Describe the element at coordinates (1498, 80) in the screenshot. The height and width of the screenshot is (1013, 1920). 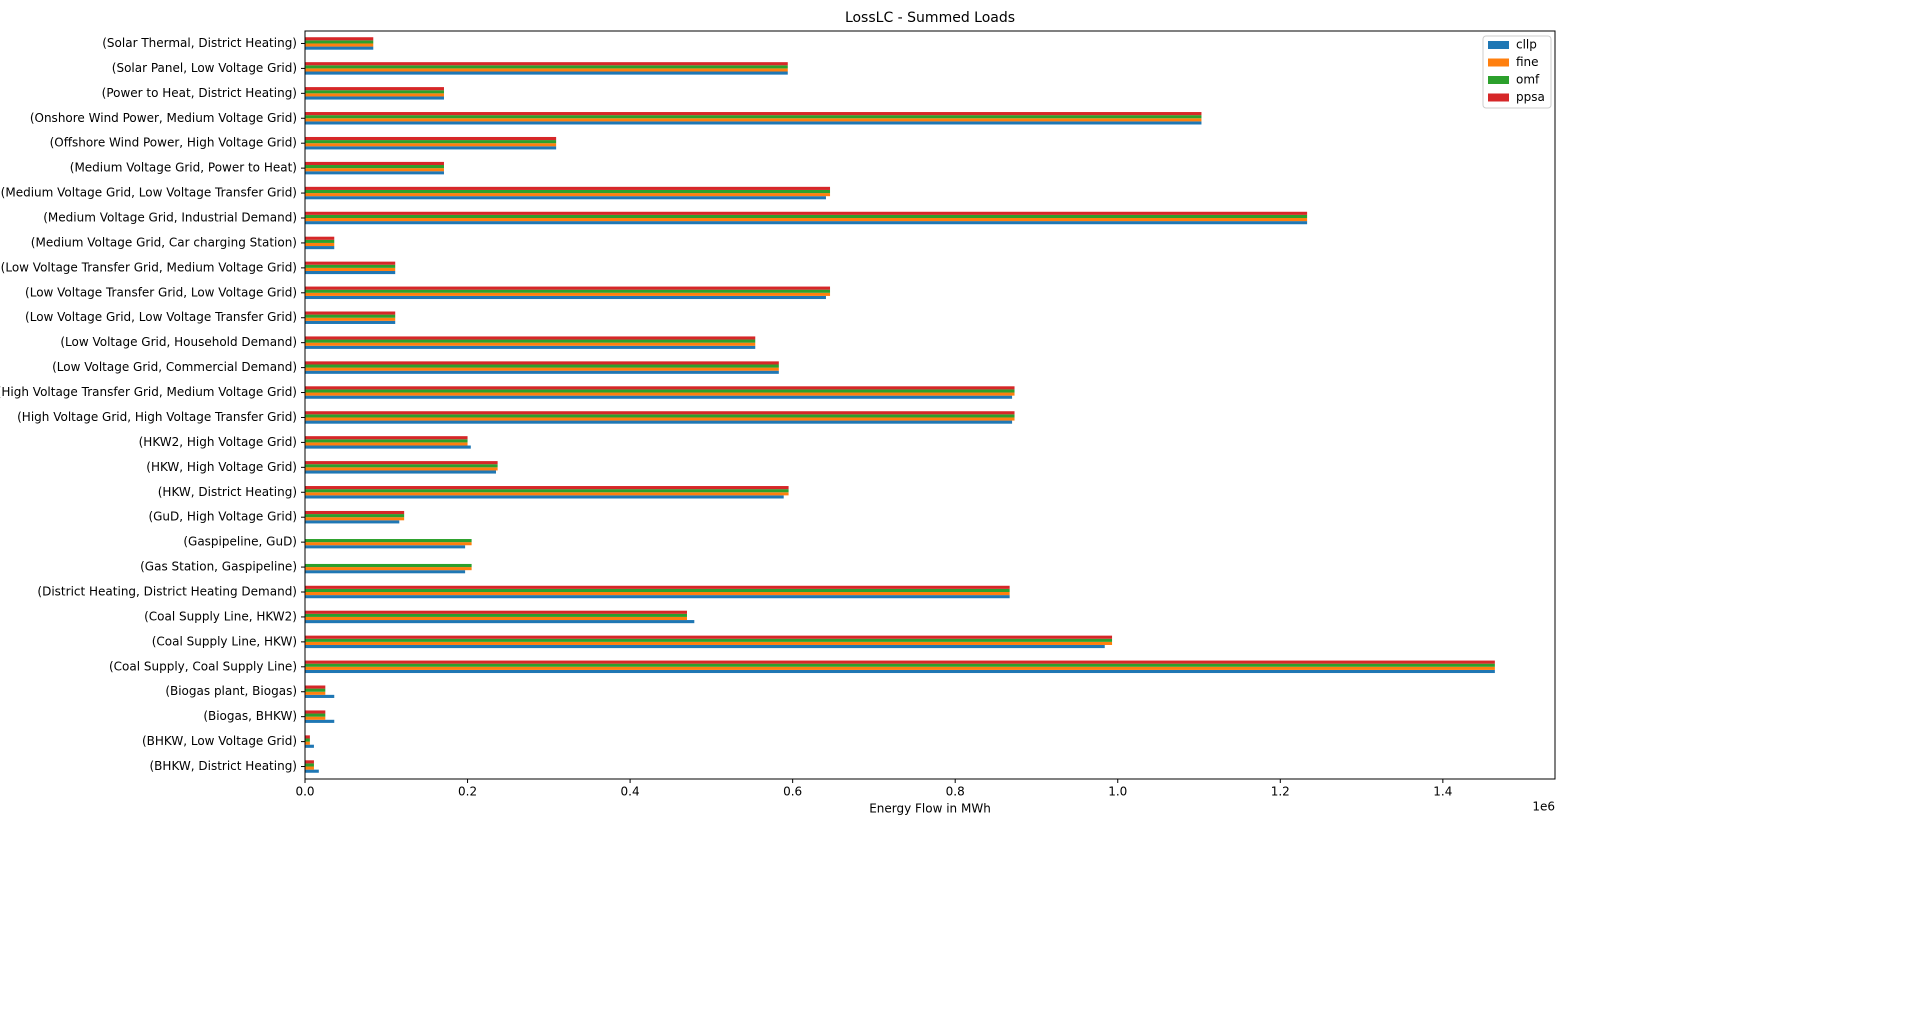
I see `legend-swatch` at that location.